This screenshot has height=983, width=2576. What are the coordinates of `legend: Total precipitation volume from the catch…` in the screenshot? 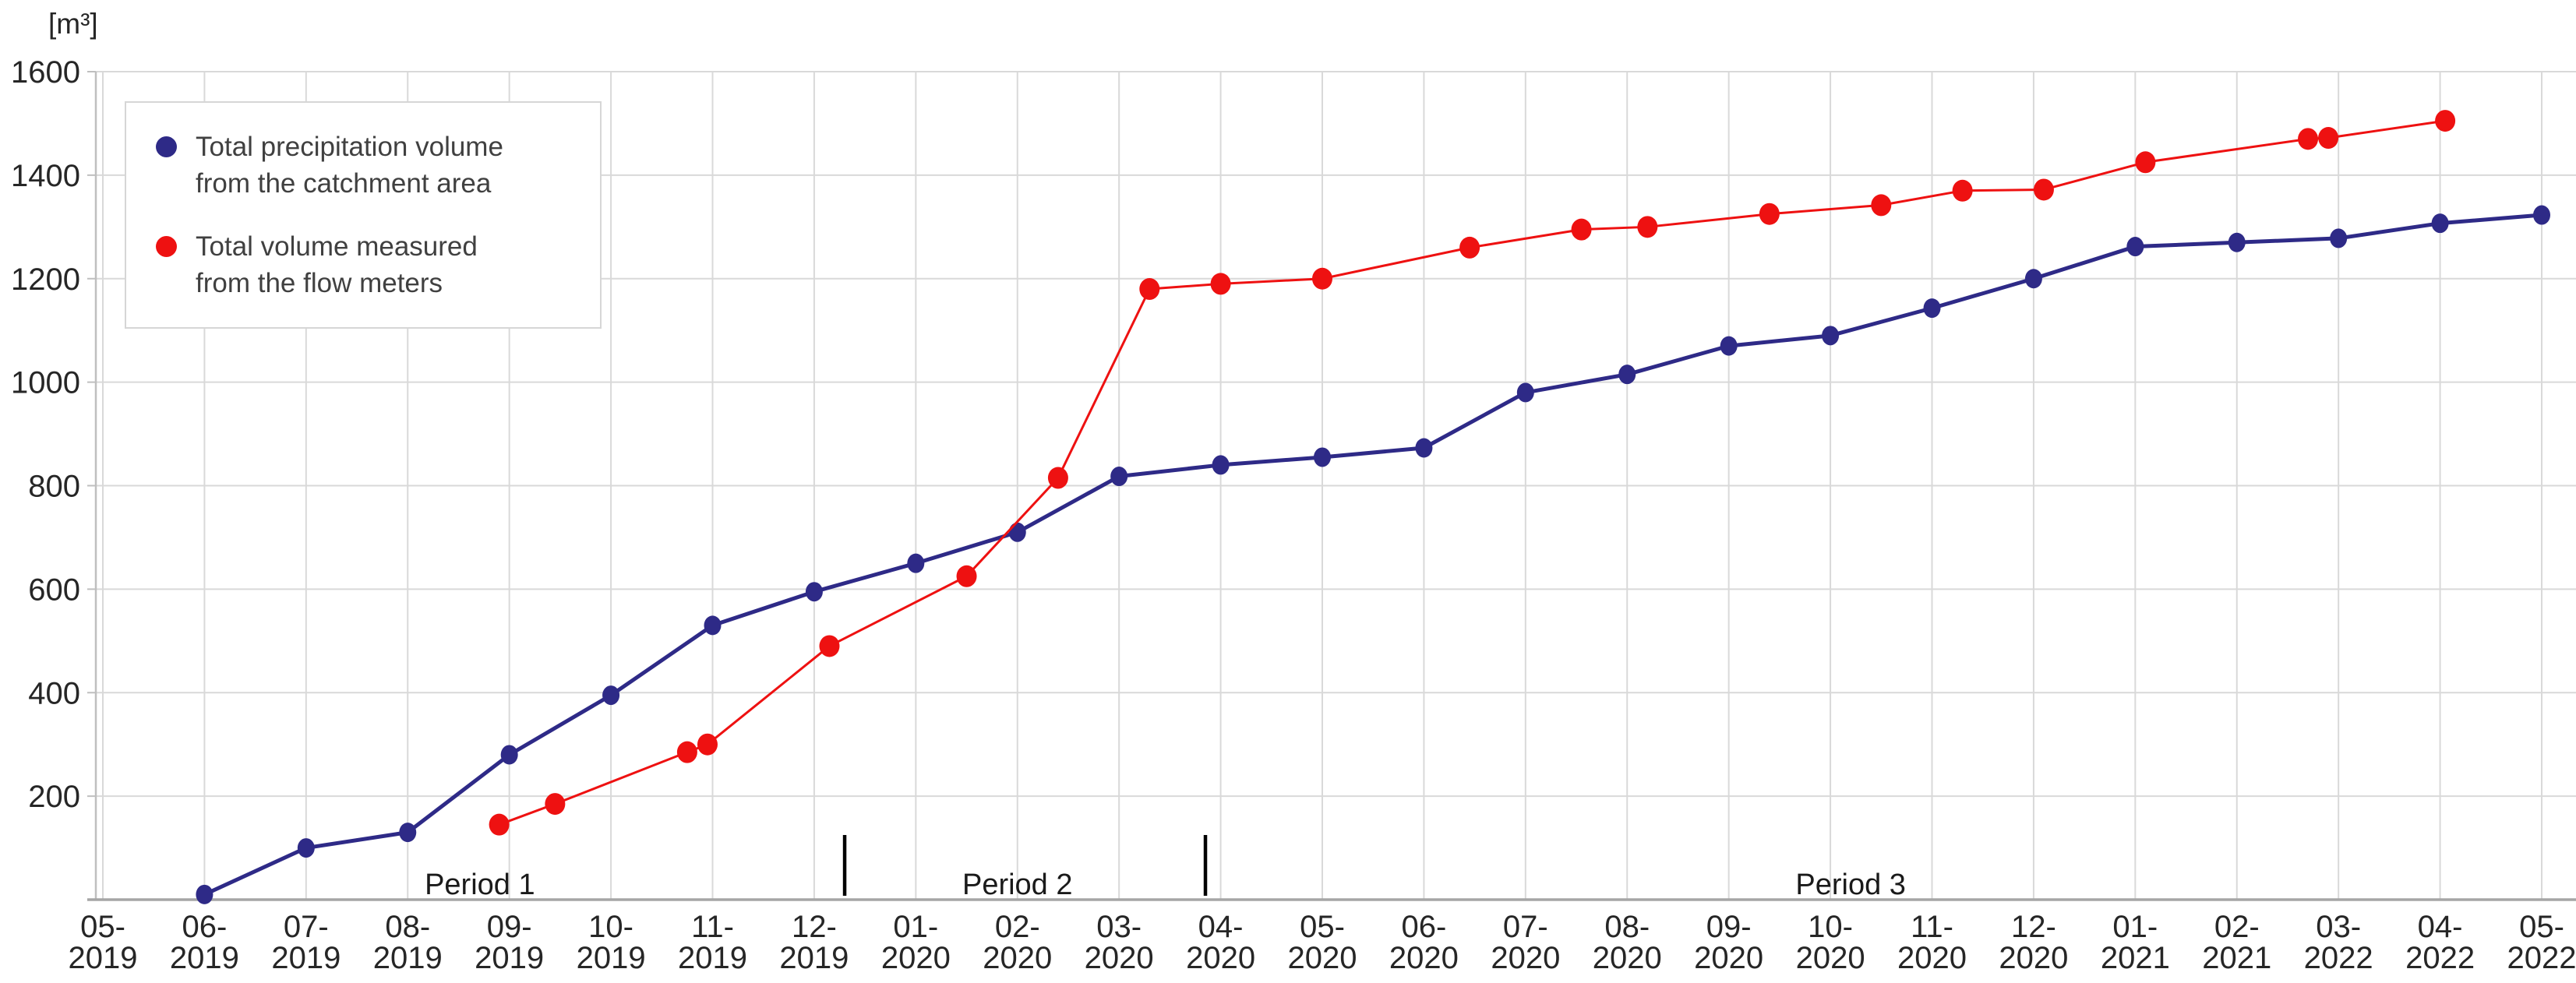 It's located at (363, 215).